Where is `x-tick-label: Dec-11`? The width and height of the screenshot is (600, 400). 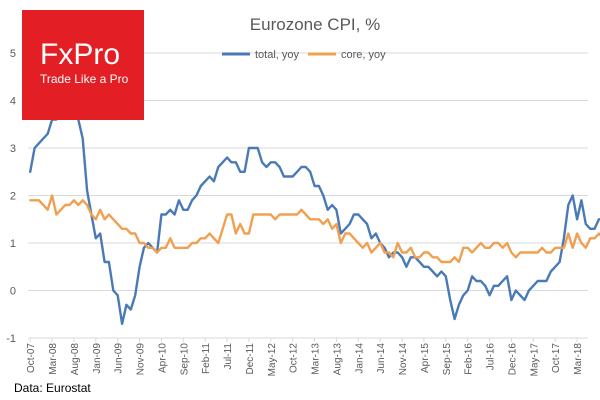
x-tick-label: Dec-11 is located at coordinates (250, 359).